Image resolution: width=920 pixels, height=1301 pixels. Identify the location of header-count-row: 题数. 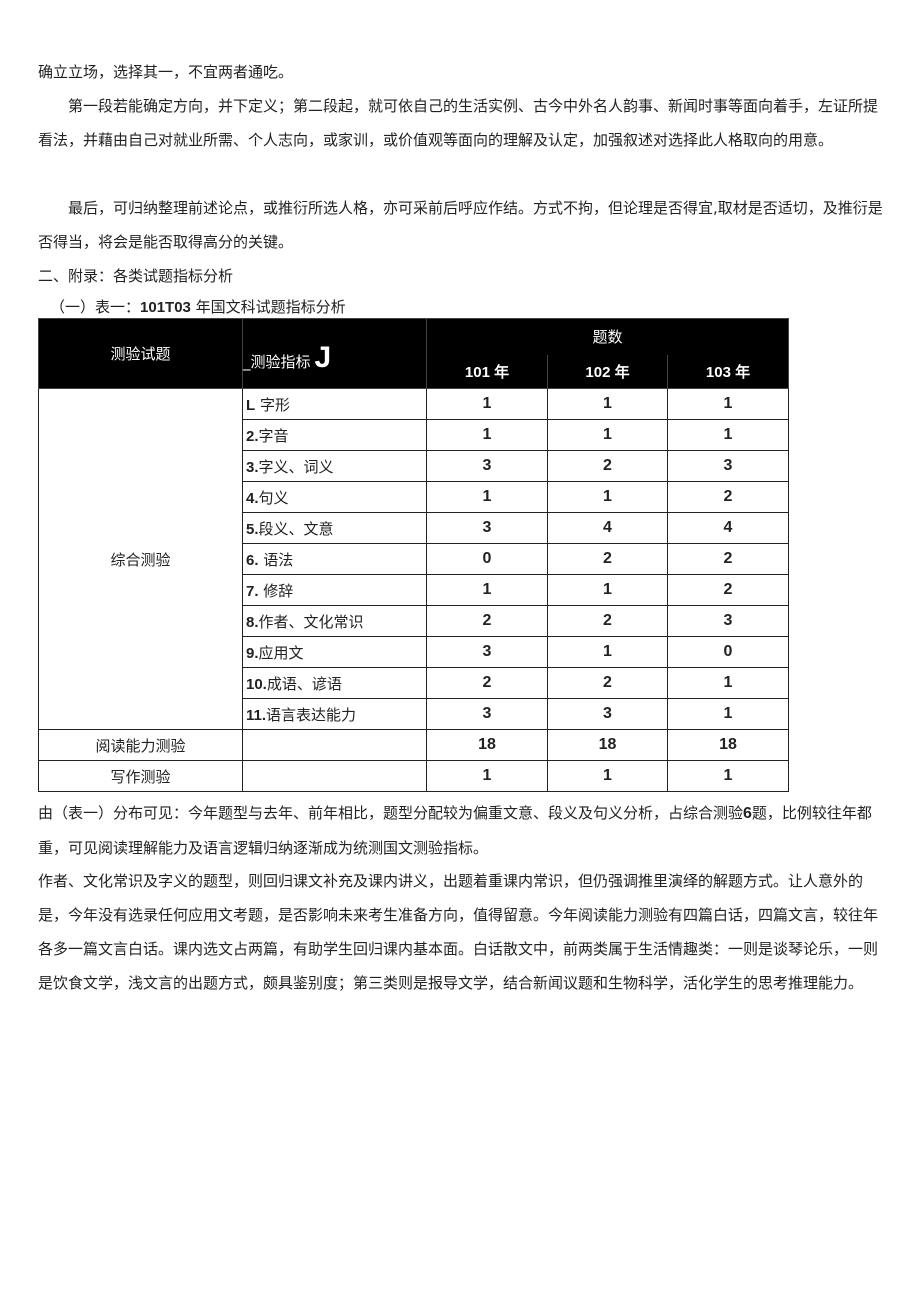
(607, 336).